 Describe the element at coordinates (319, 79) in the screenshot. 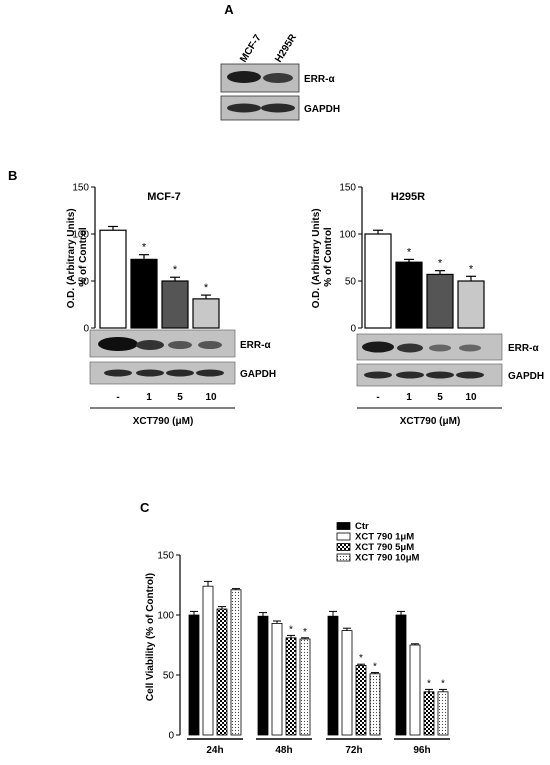

I see `blot-a-band-label: ERR-α` at that location.